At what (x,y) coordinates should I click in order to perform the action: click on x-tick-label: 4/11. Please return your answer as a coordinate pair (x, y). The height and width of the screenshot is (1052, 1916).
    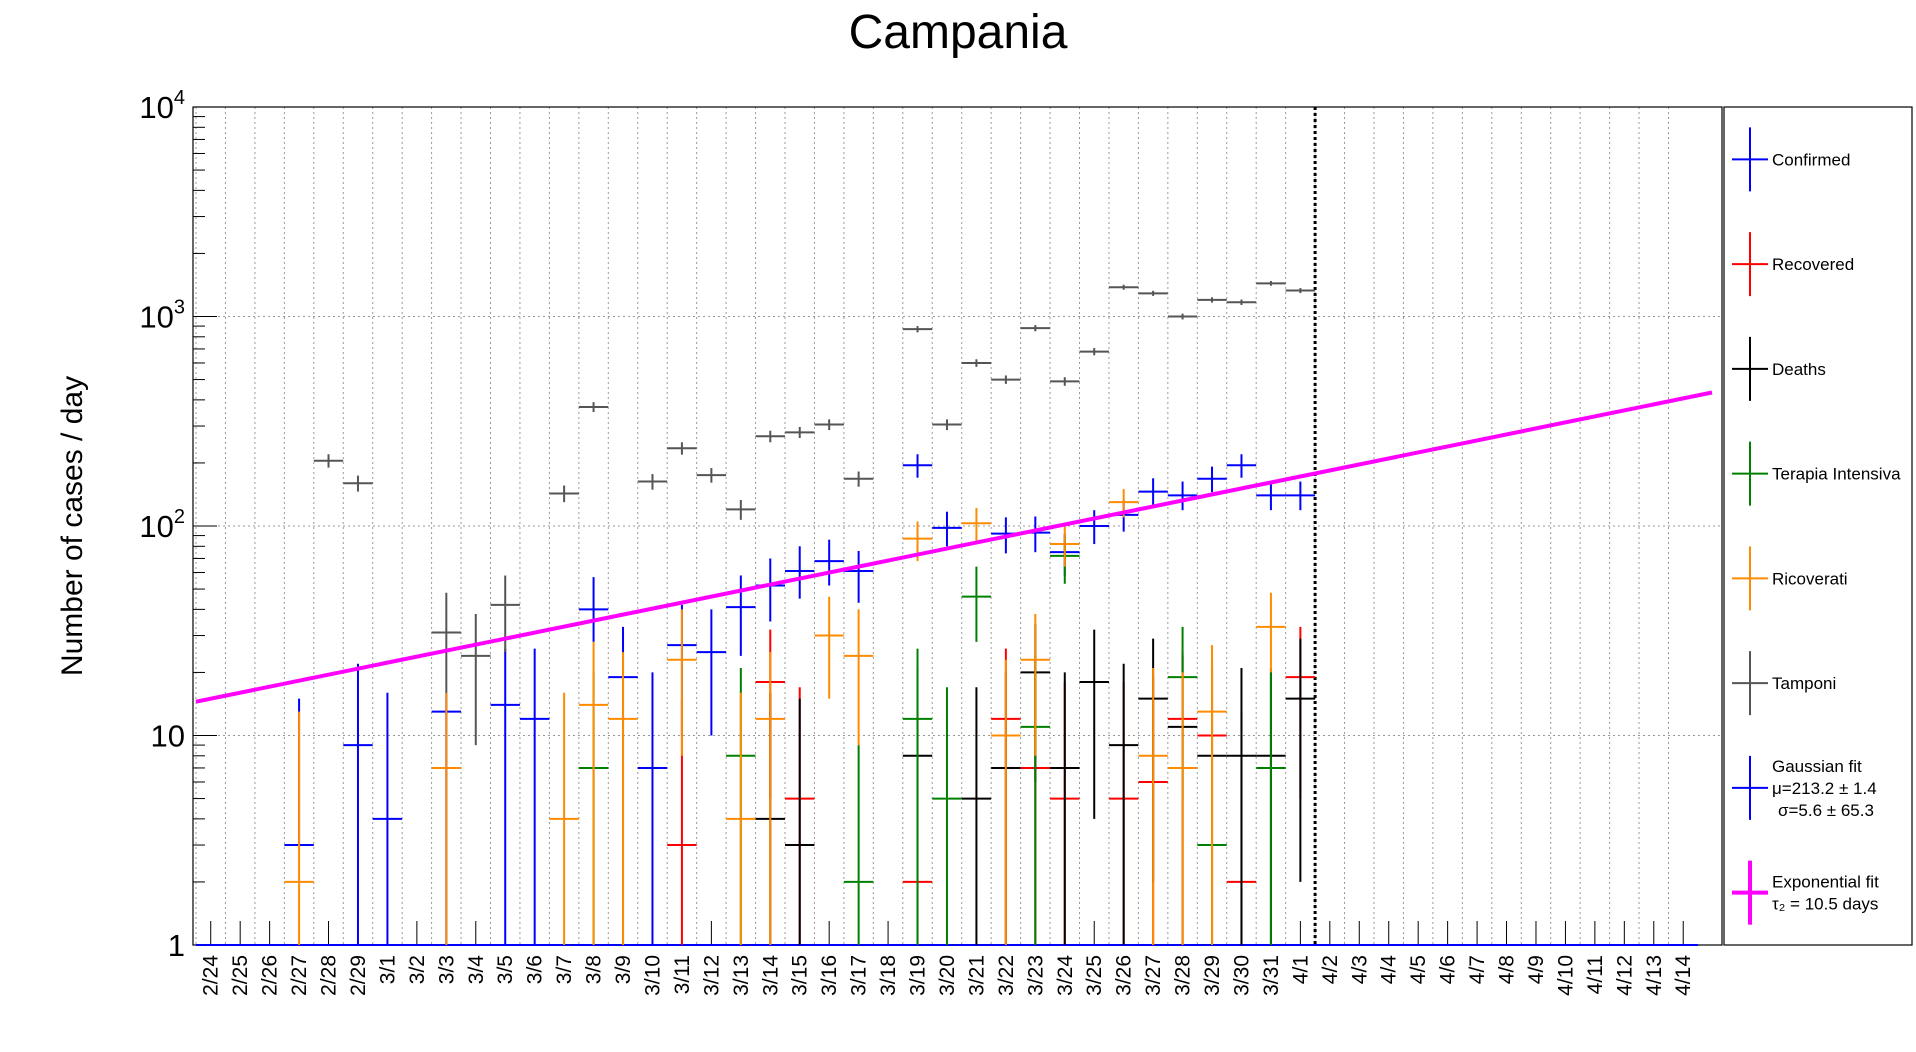
    Looking at the image, I should click on (1595, 974).